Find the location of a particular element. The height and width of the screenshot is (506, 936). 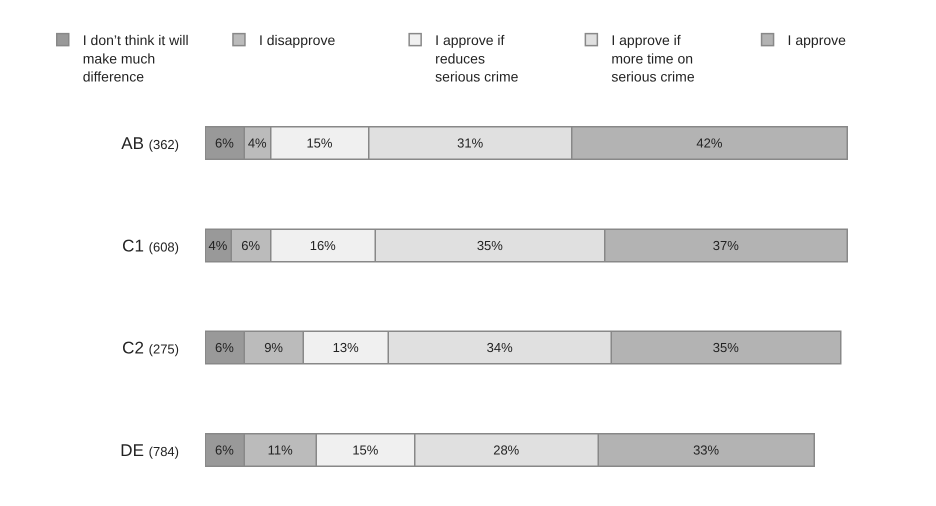

legend-label: I disapprove is located at coordinates (297, 40).